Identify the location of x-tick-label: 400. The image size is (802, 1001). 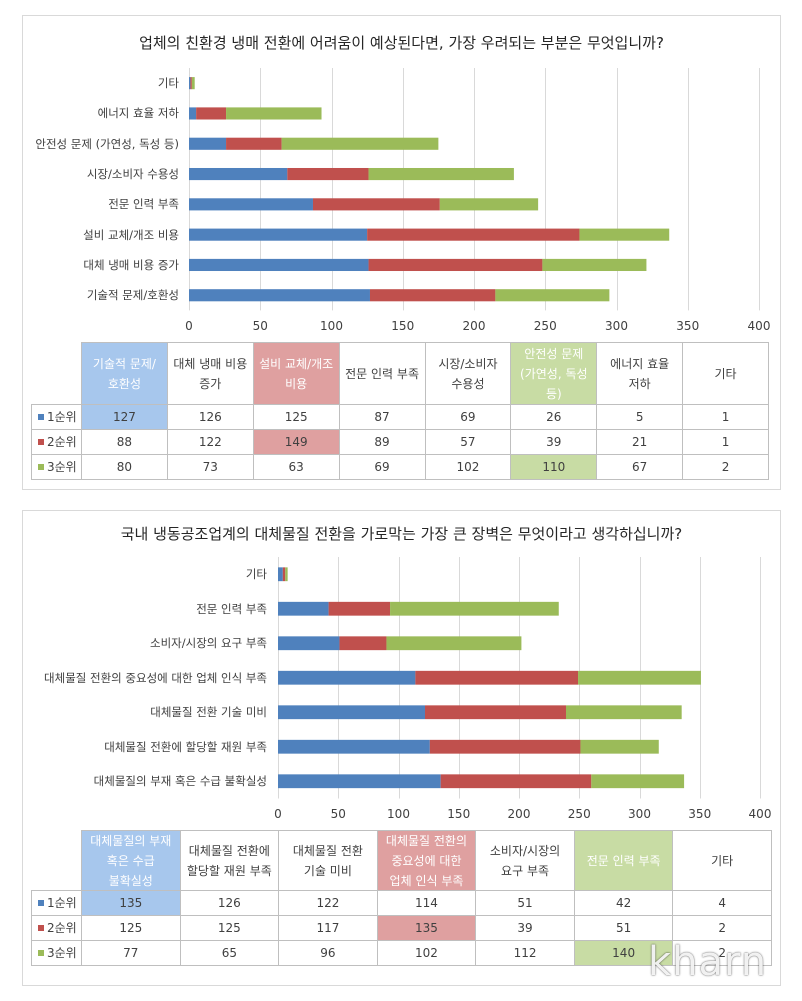
(759, 326).